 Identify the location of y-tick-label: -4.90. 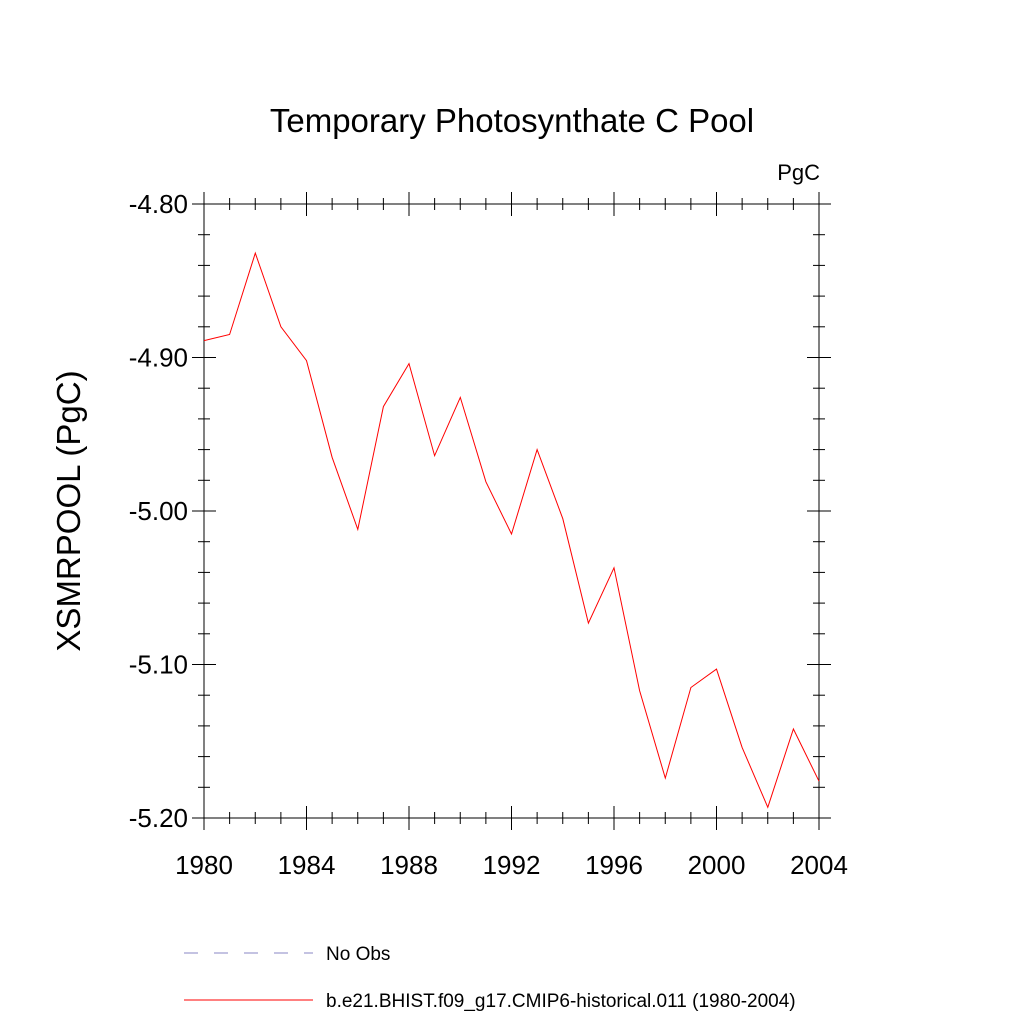
(158, 358).